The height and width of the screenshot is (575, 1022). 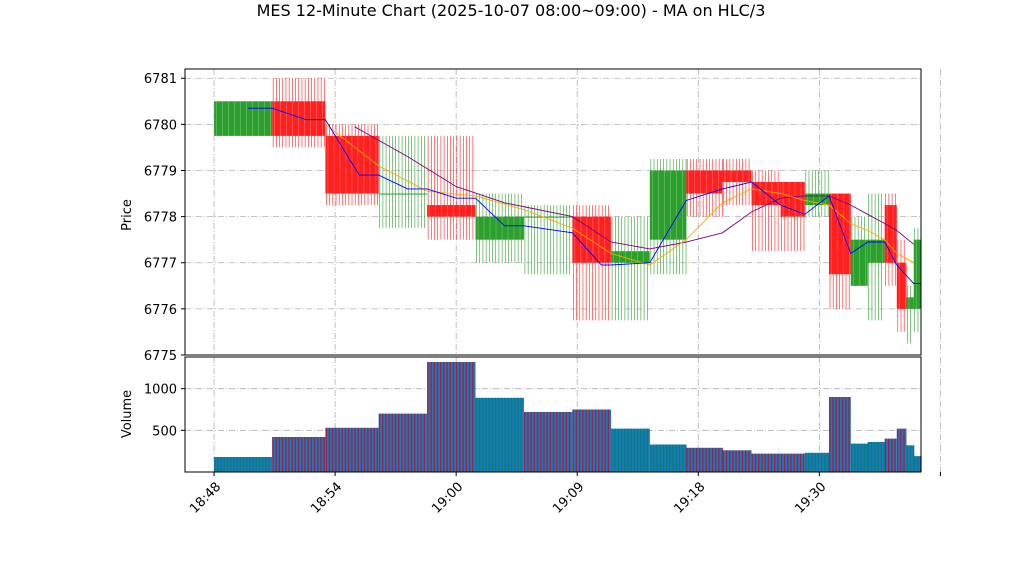 I want to click on x-tick-label: 19:00, so click(x=447, y=498).